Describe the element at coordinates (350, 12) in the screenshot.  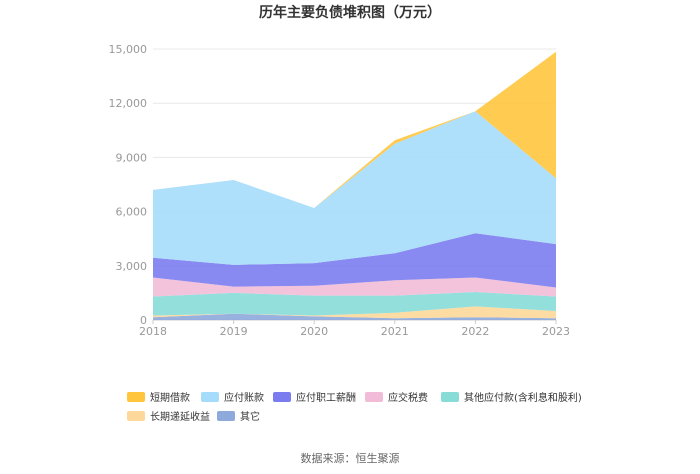
I see `chart-title: 历年主要负债堆积图（万元）` at that location.